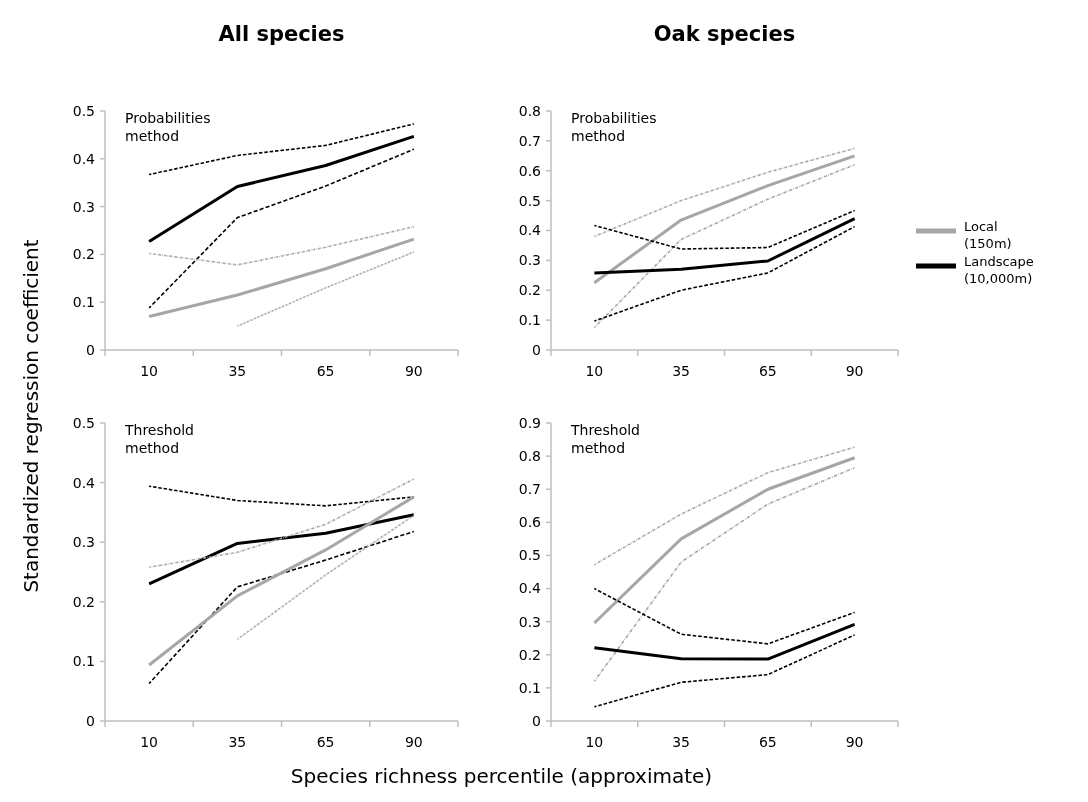  I want to click on x-axis-title: Species richness percentile (approximate), so click(501, 776).